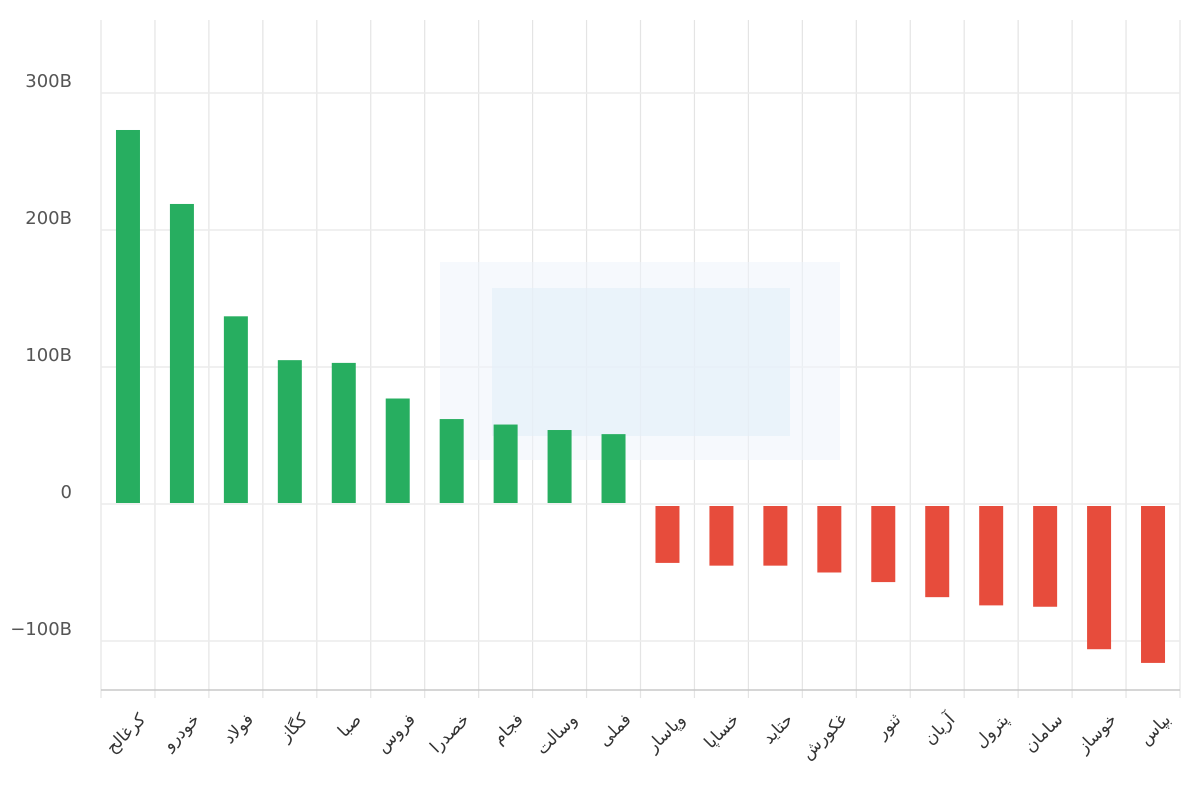 Image resolution: width=1200 pixels, height=800 pixels. Describe the element at coordinates (992, 731) in the screenshot. I see `x-tick-label: پترول` at that location.